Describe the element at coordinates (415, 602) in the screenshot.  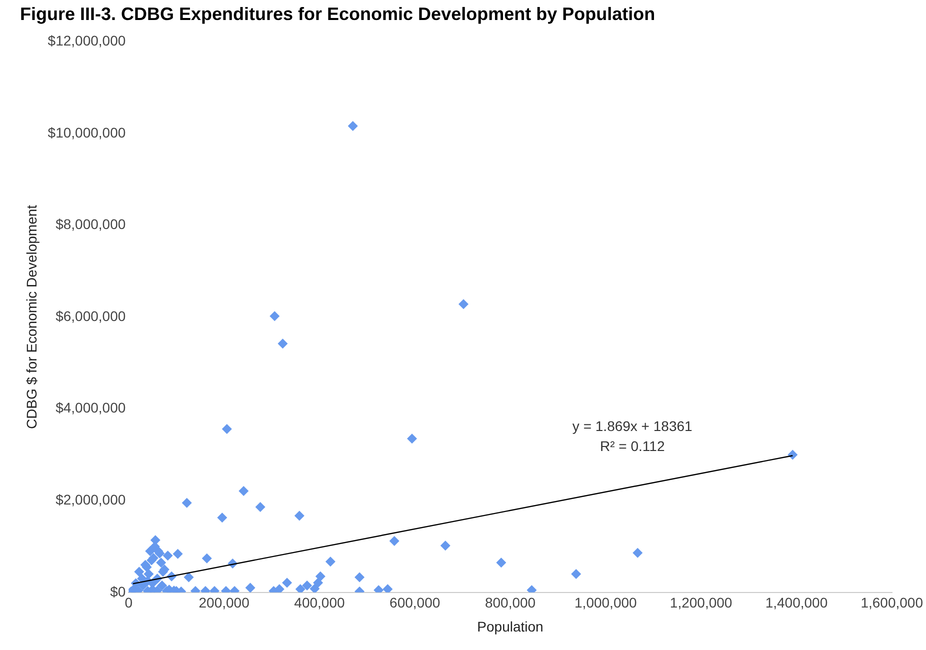
I see `x-tick-label: 600,000` at that location.